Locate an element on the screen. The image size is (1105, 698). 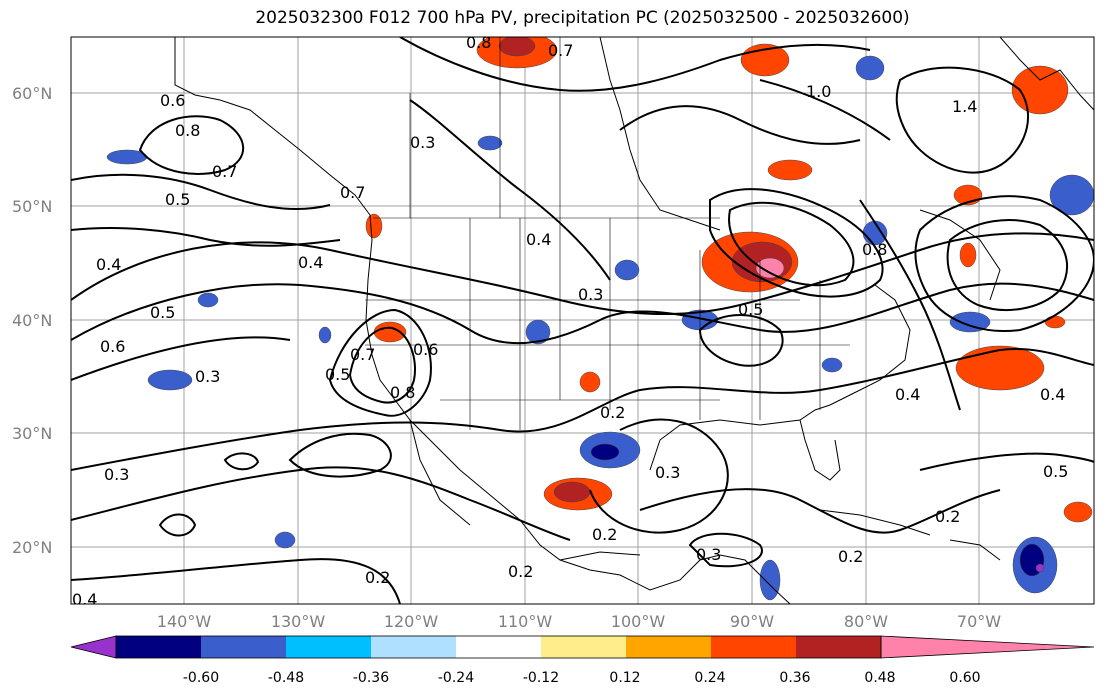
colorbar-tick-label: -0.48 is located at coordinates (286, 678).